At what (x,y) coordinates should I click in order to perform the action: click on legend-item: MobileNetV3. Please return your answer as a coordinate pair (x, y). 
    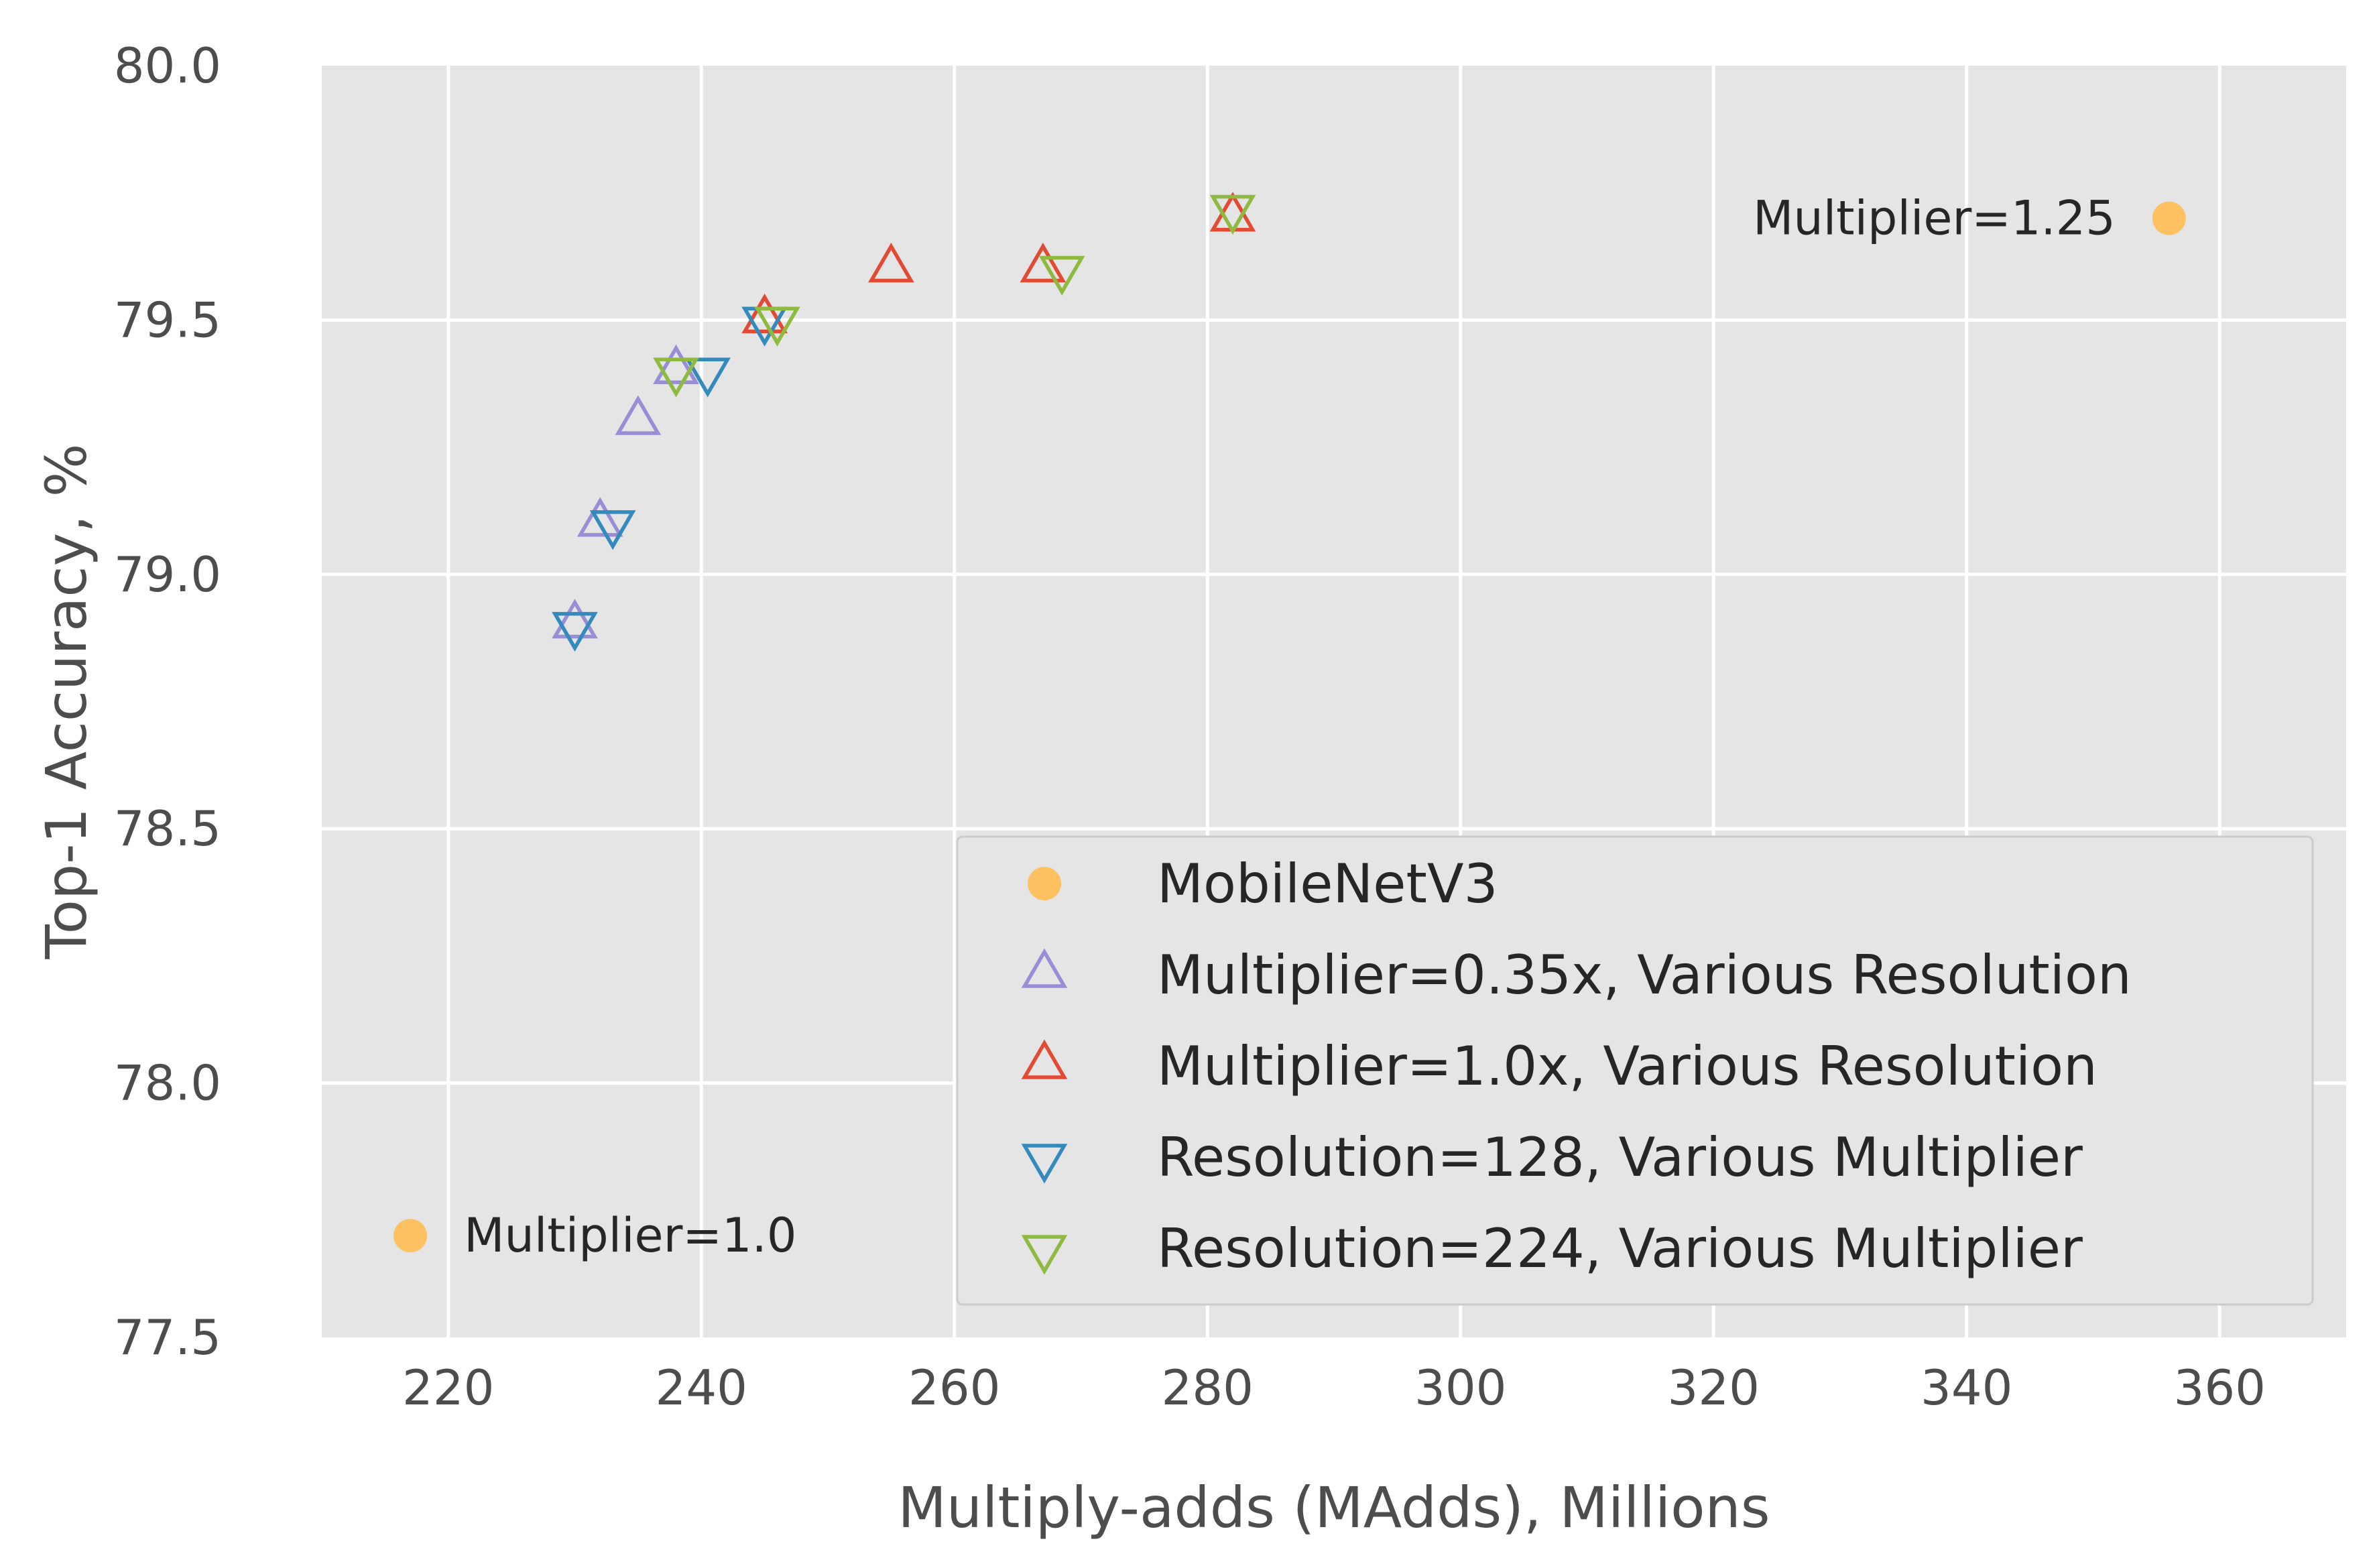
    Looking at the image, I should click on (1263, 884).